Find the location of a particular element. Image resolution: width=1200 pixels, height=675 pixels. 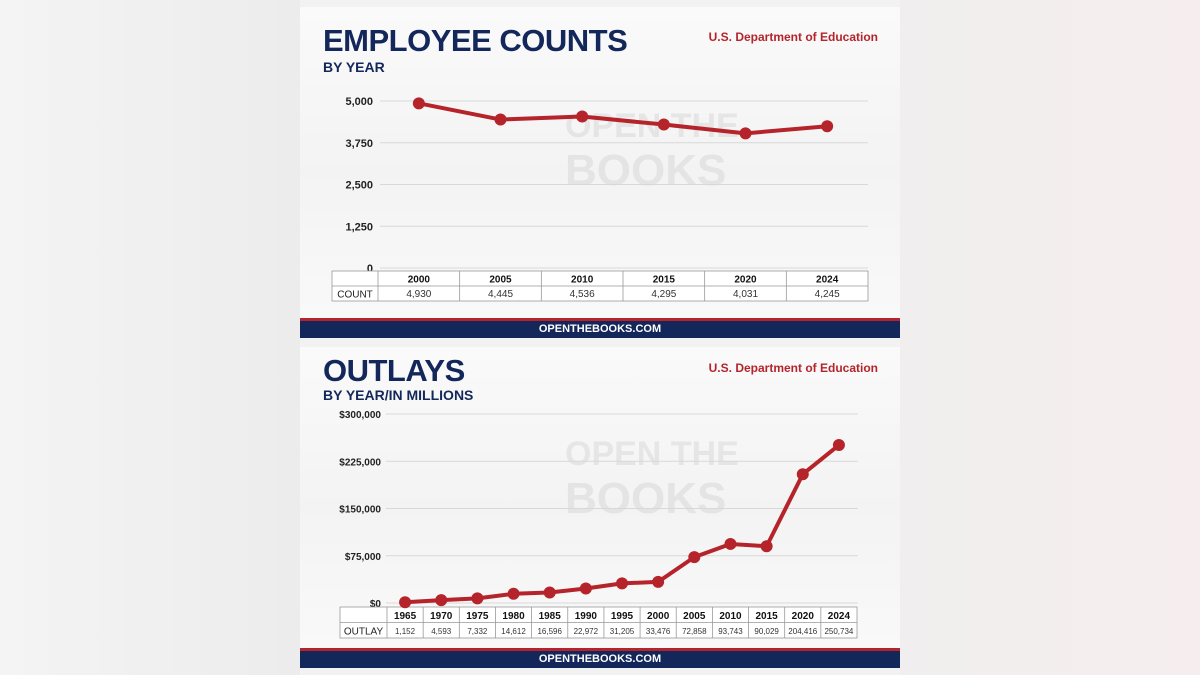

chart-title: OUTLAYS is located at coordinates (394, 370).